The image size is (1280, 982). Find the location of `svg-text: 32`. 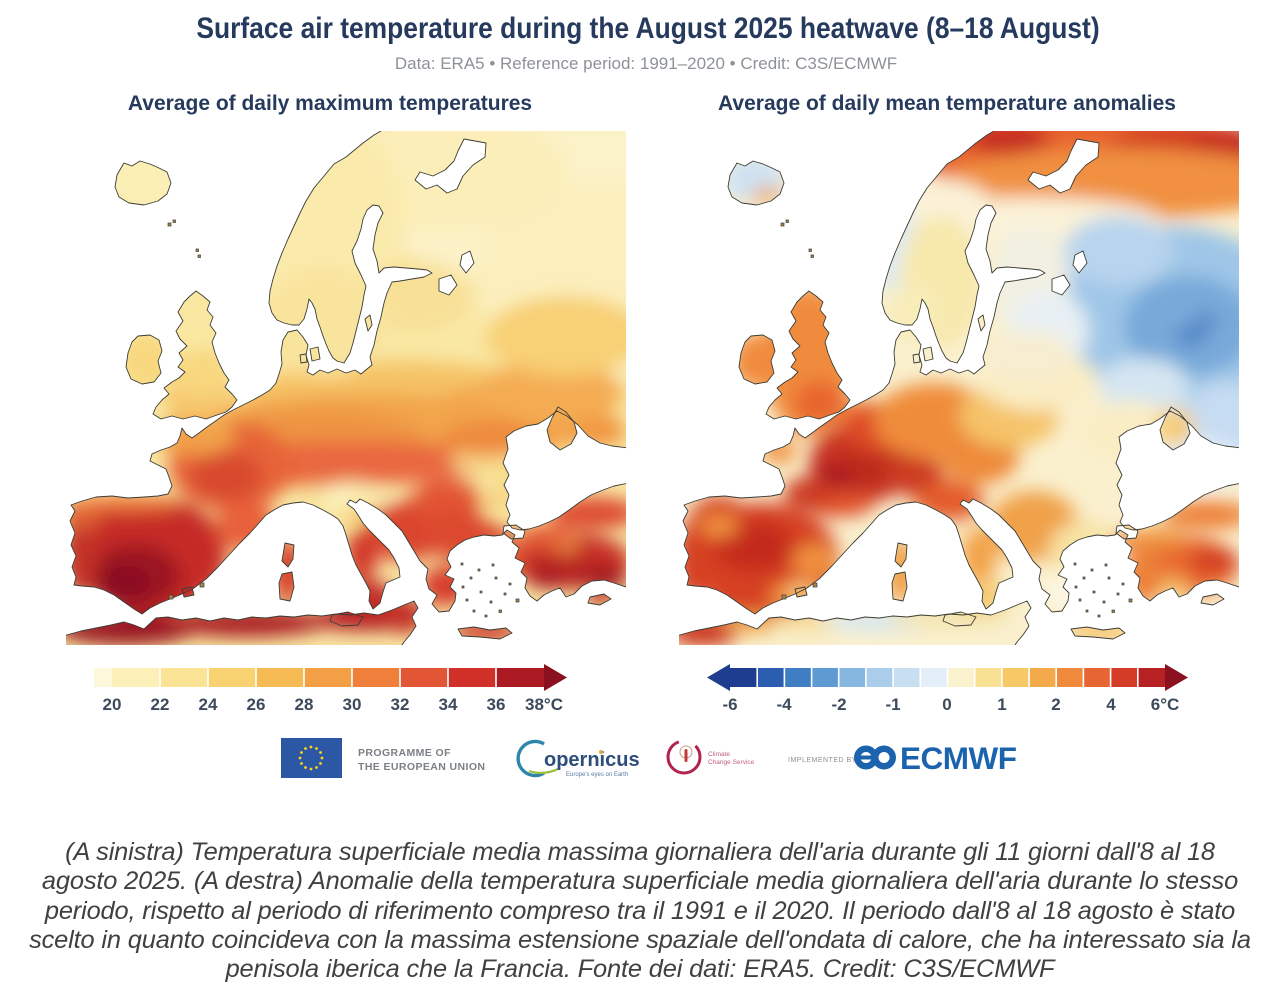

svg-text: 32 is located at coordinates (400, 704).